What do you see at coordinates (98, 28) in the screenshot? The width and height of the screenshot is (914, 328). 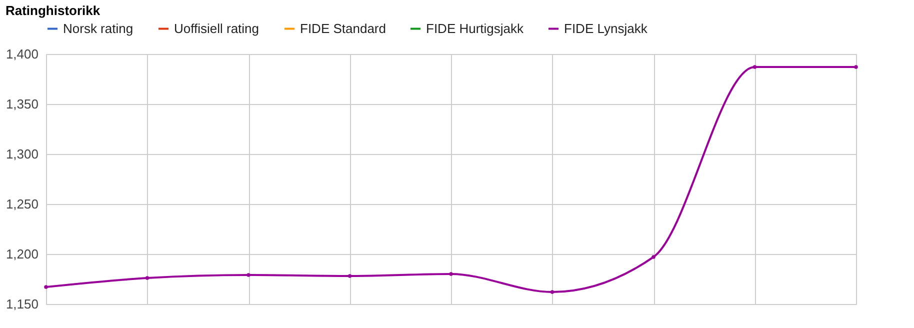 I see `legend-label: Norsk rating` at bounding box center [98, 28].